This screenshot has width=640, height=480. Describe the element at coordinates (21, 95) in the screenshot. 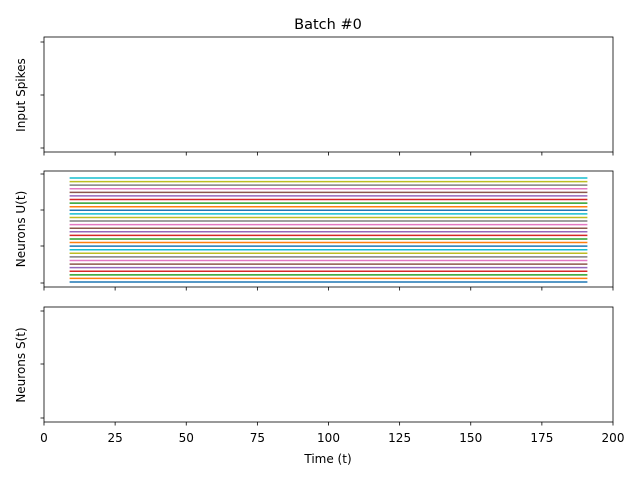

I see `y-axis-label-input-spikes: Input Spikes` at that location.